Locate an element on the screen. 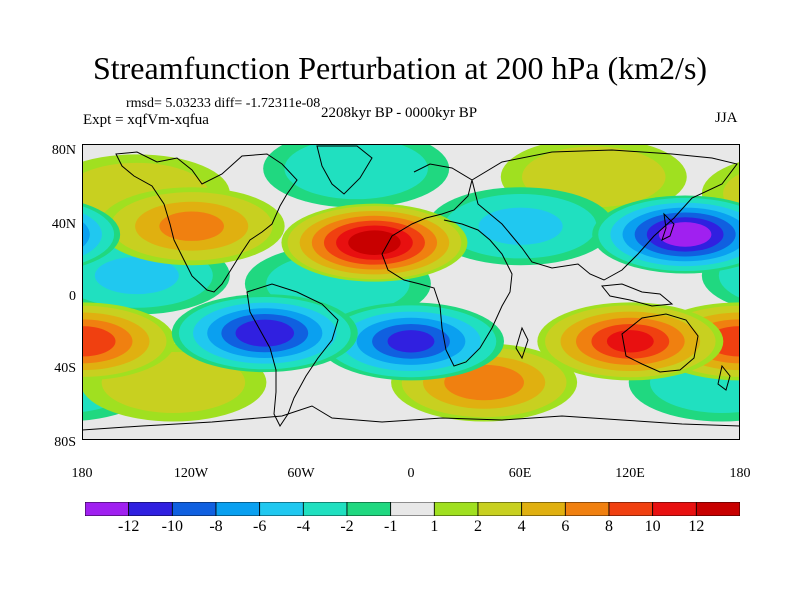 The image size is (800, 600). lon-tick: 60E is located at coordinates (520, 473).